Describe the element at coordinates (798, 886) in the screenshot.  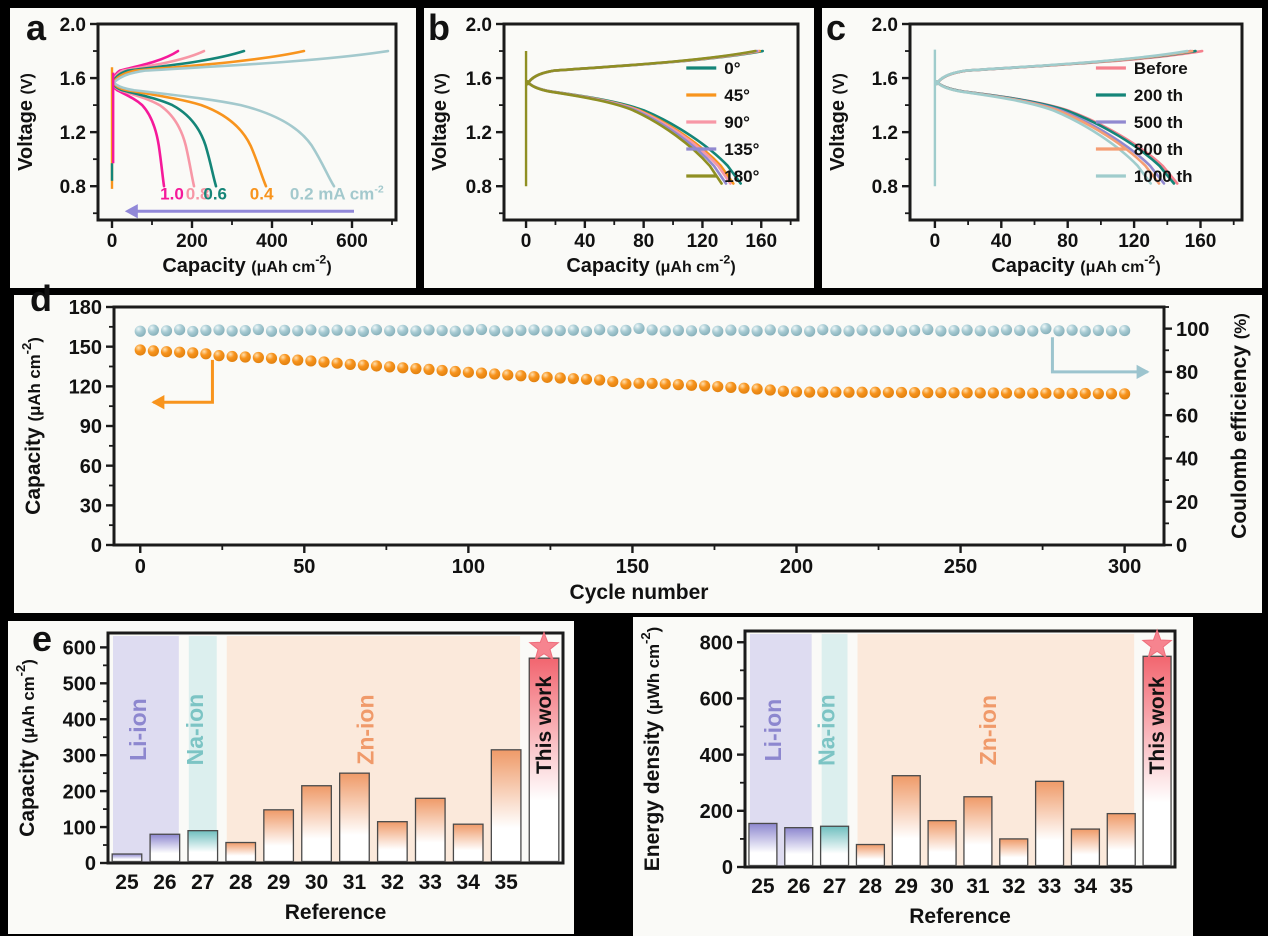
I see `bar-tick-label: 26` at that location.